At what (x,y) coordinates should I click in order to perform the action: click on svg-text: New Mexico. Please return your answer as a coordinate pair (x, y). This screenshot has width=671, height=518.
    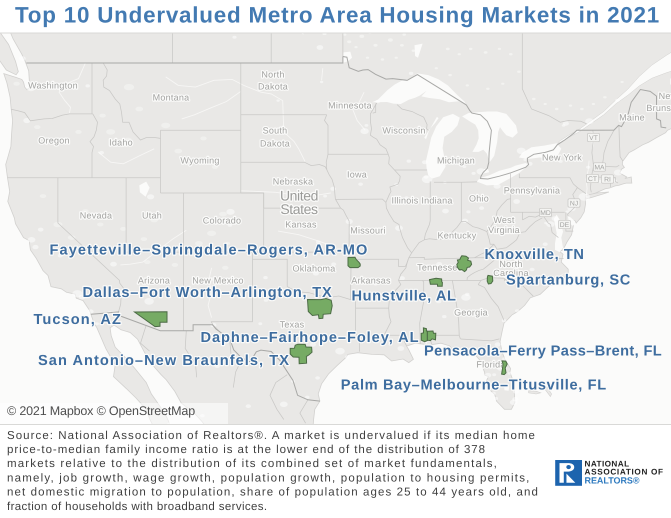
    Looking at the image, I should click on (218, 280).